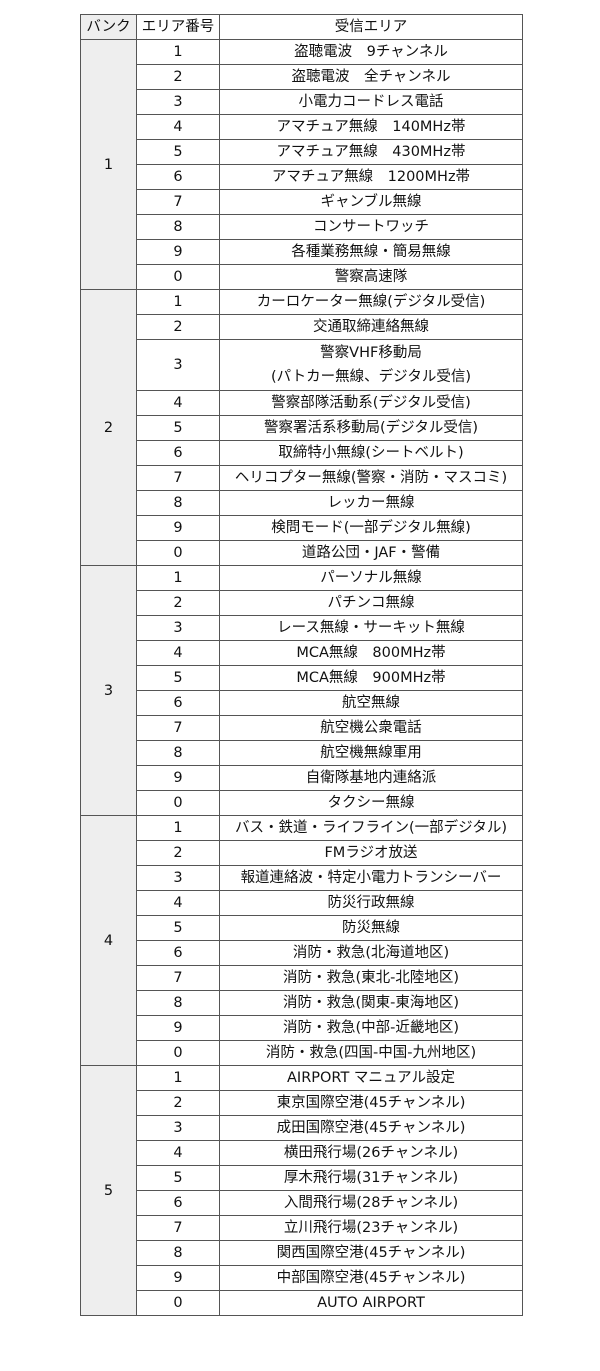 The width and height of the screenshot is (600, 1371). I want to click on receive-area-cell: コンサートワッチ, so click(371, 227).